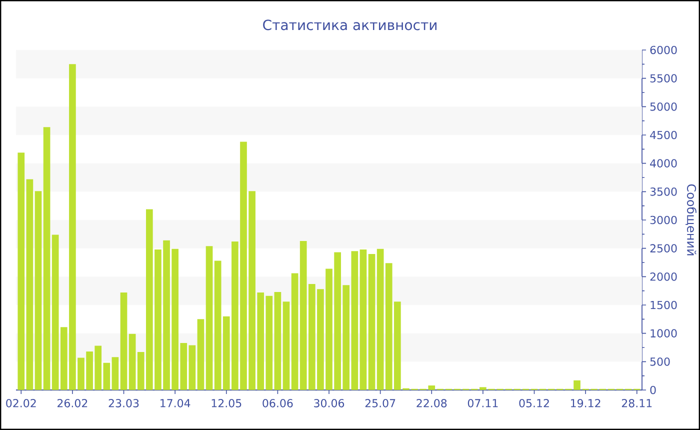 This screenshot has height=430, width=700. What do you see at coordinates (663, 78) in the screenshot?
I see `y-tick-label: 5500` at bounding box center [663, 78].